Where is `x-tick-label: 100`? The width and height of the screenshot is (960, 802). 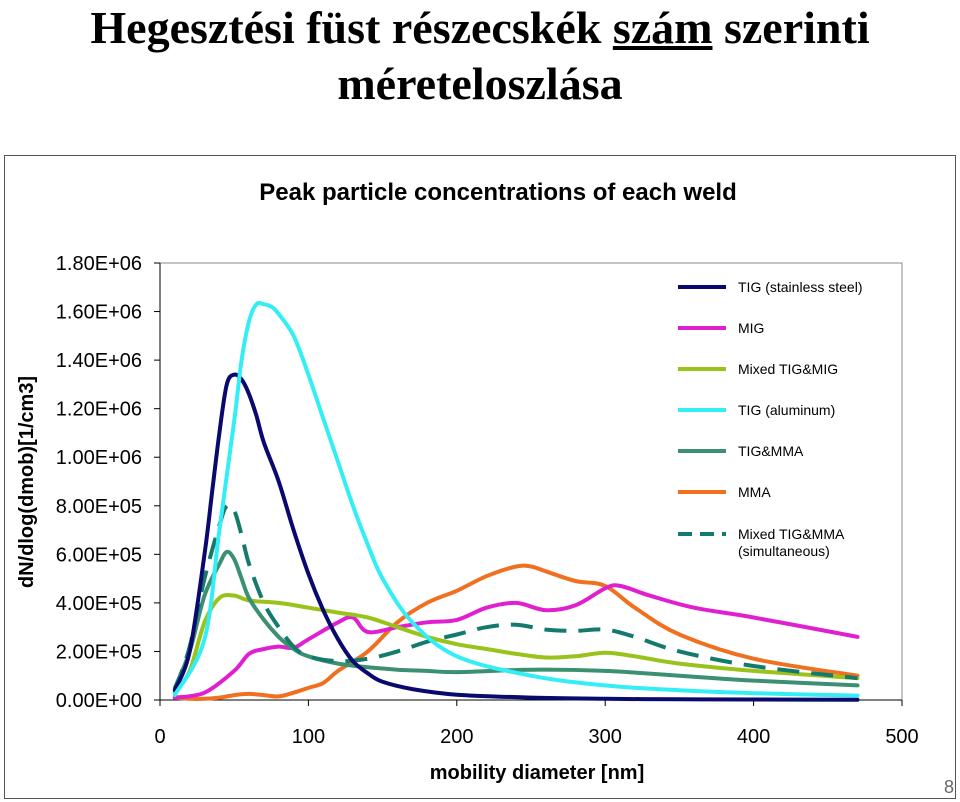 x-tick-label: 100 is located at coordinates (308, 737).